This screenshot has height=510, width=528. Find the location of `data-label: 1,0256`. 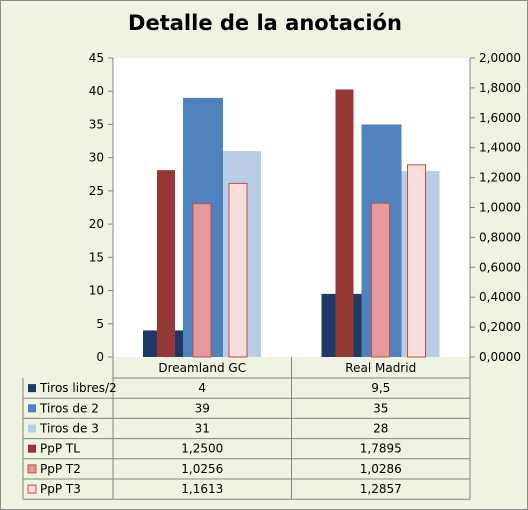

data-label: 1,0256 is located at coordinates (202, 469).